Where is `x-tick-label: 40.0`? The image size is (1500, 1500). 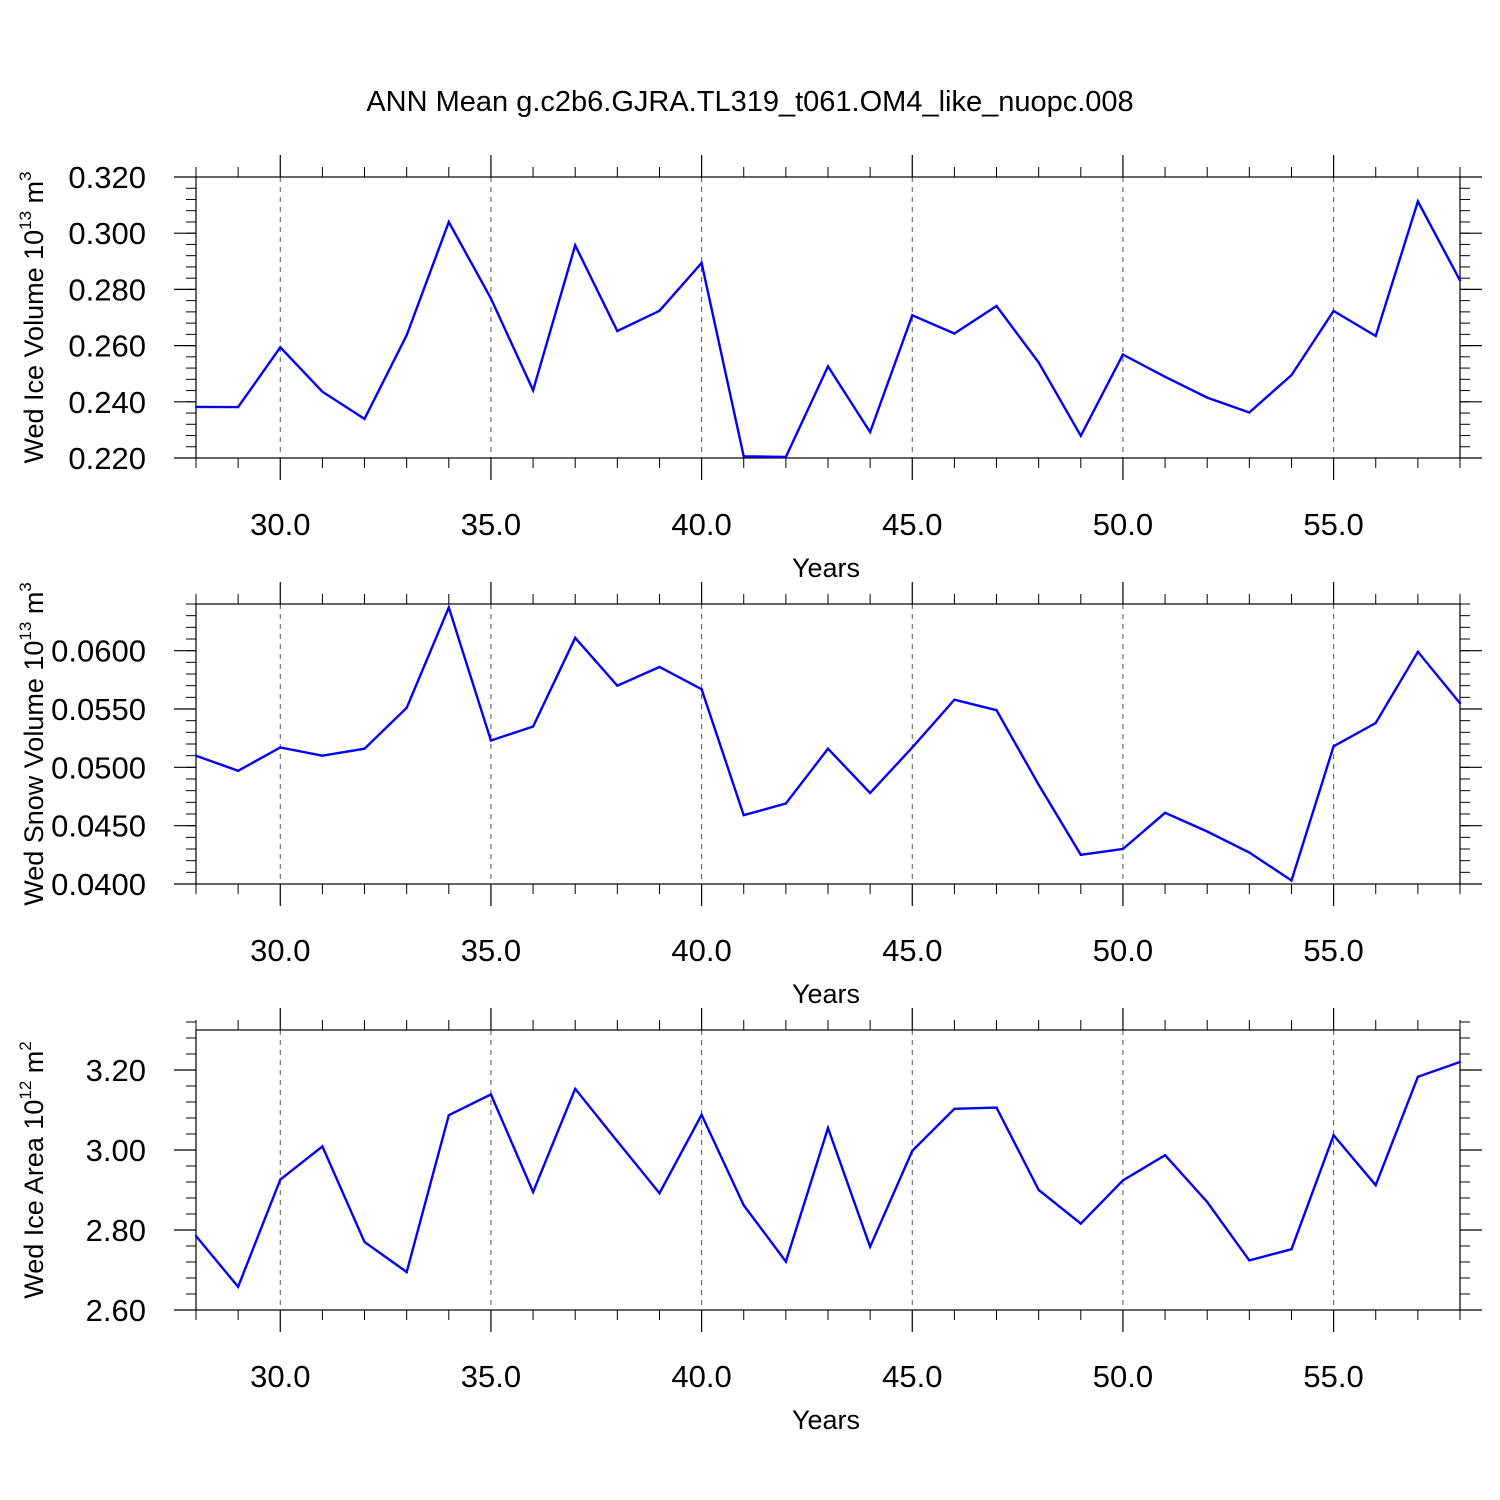
x-tick-label: 40.0 is located at coordinates (701, 950).